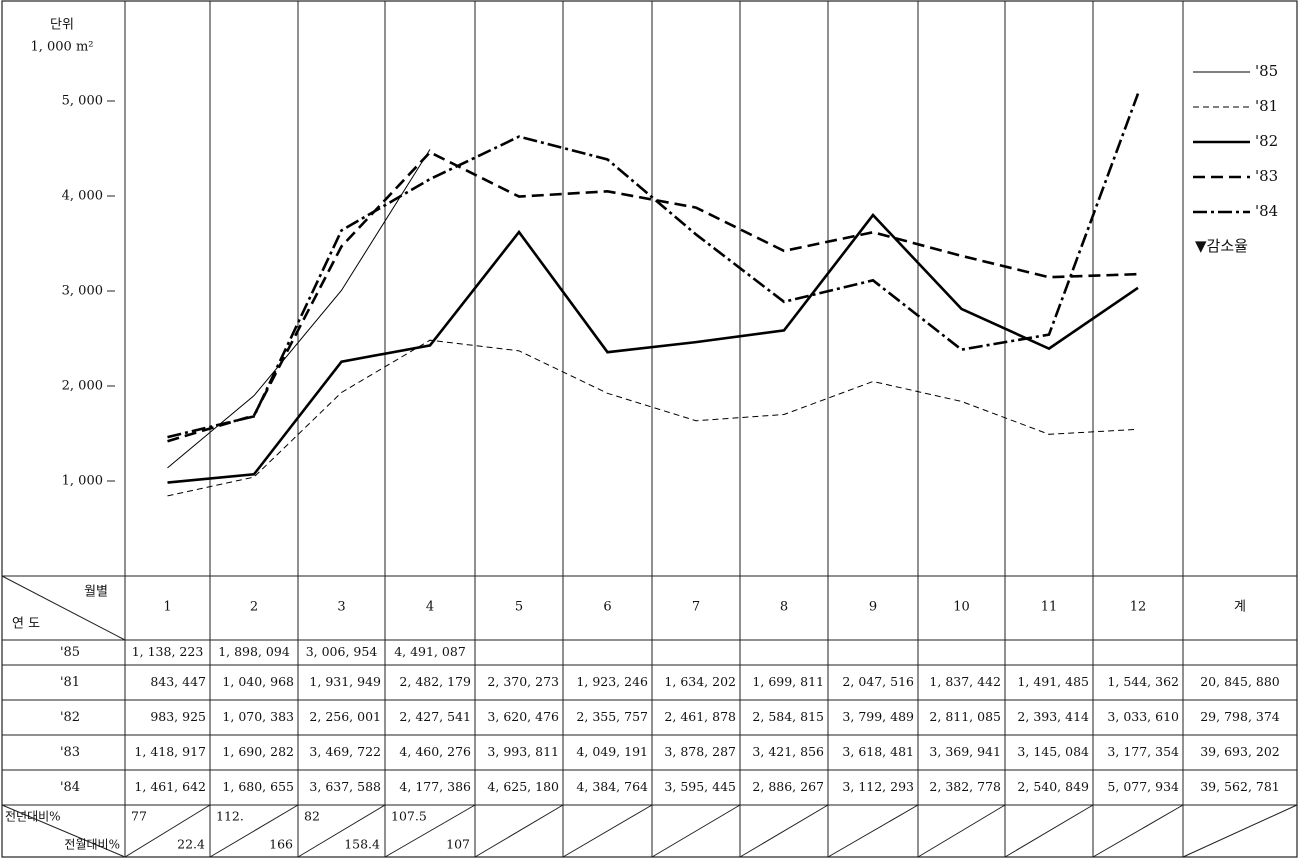  Describe the element at coordinates (788, 786) in the screenshot. I see `table-cell: 2, 886, 267` at that location.